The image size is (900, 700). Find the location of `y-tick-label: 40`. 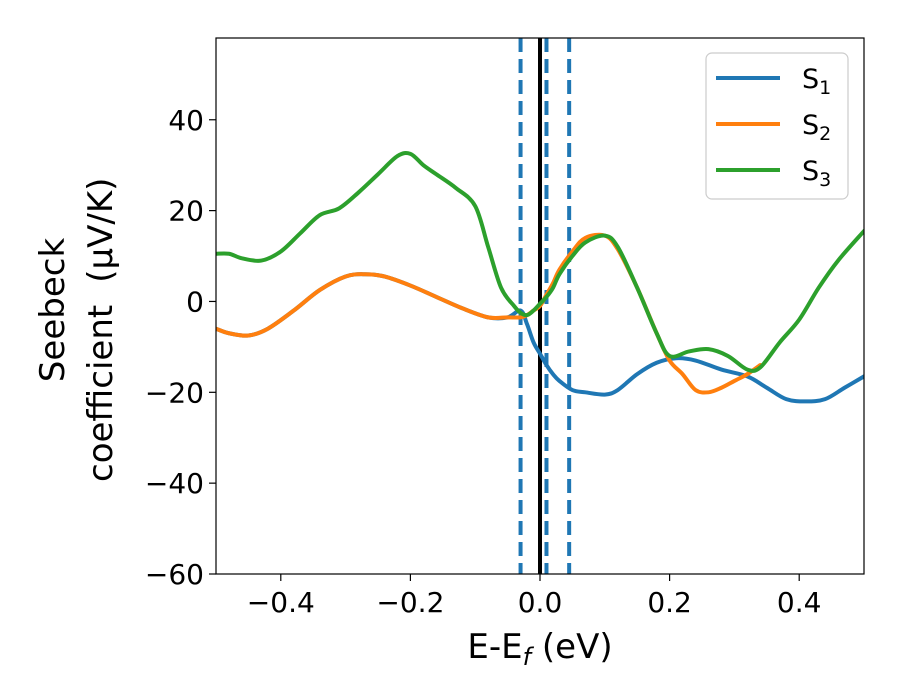

y-tick-label: 40 is located at coordinates (186, 120).